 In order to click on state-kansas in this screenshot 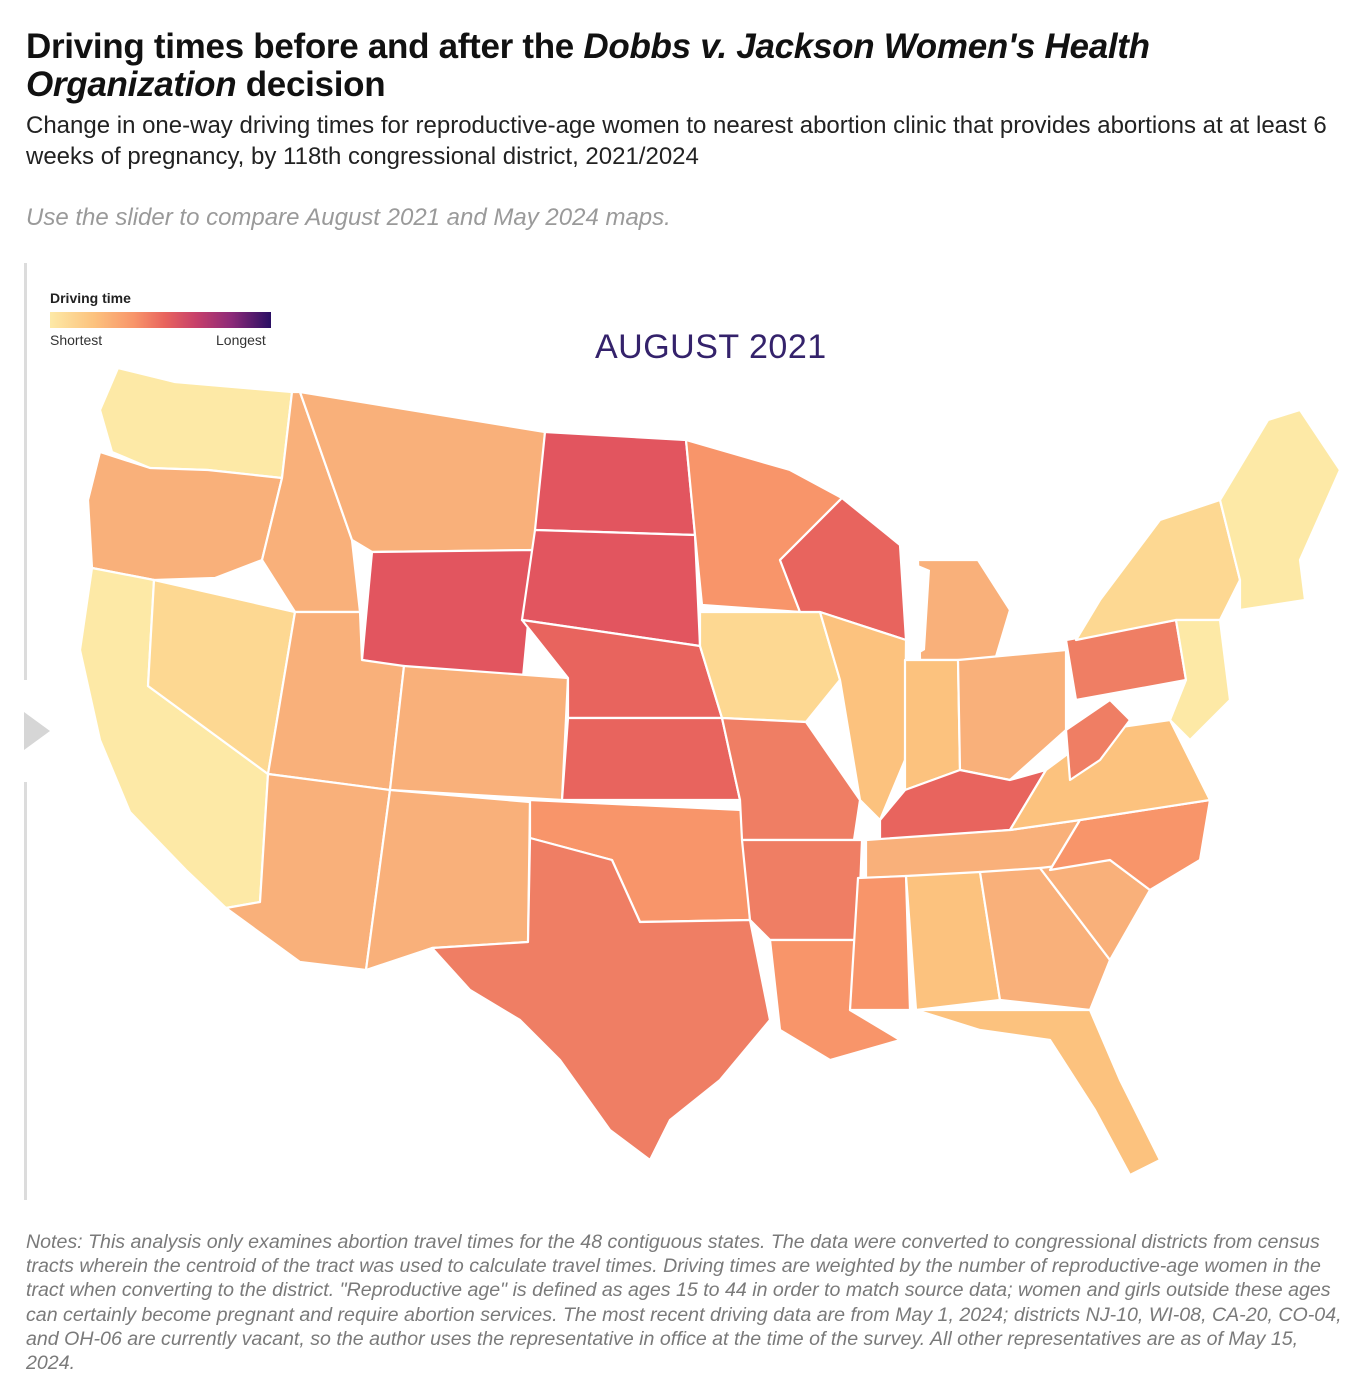, I will do `click(651, 759)`.